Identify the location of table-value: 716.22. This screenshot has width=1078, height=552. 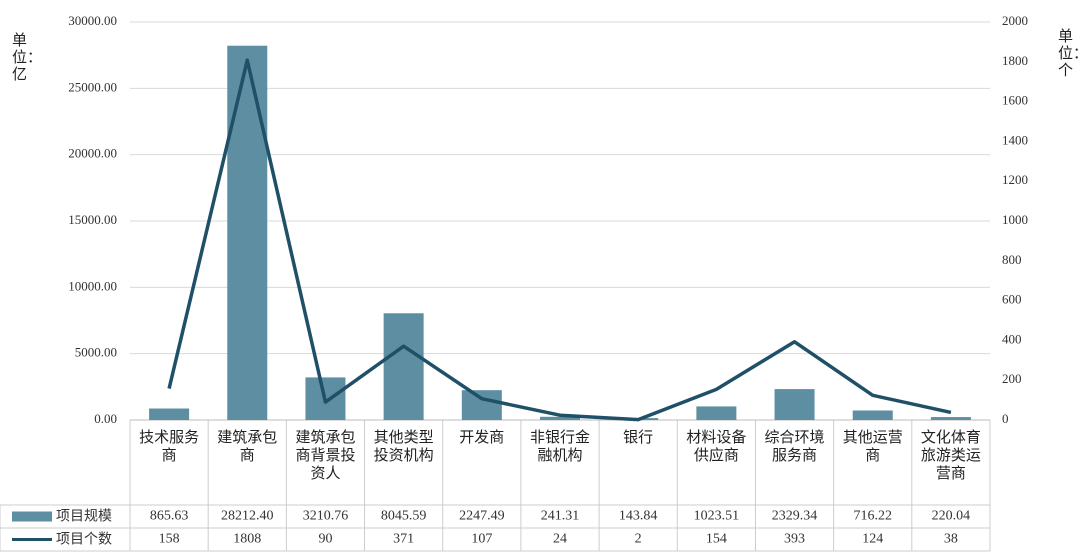
(872, 516).